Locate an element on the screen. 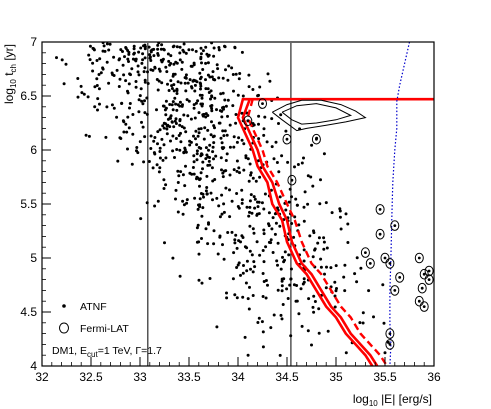  x-ticks: 32 32.5 33 33.5 34 34.5 35 35.5 36 is located at coordinates (238, 370).